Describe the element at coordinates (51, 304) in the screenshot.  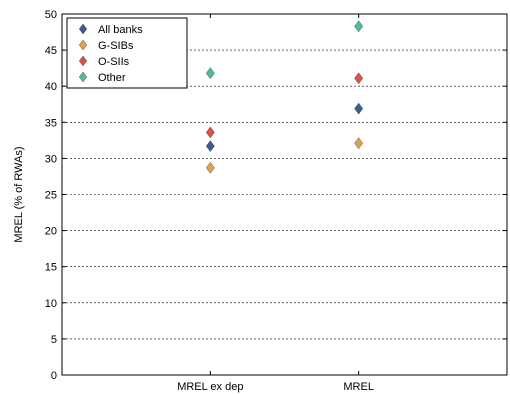
I see `y-tick-label: 10` at that location.